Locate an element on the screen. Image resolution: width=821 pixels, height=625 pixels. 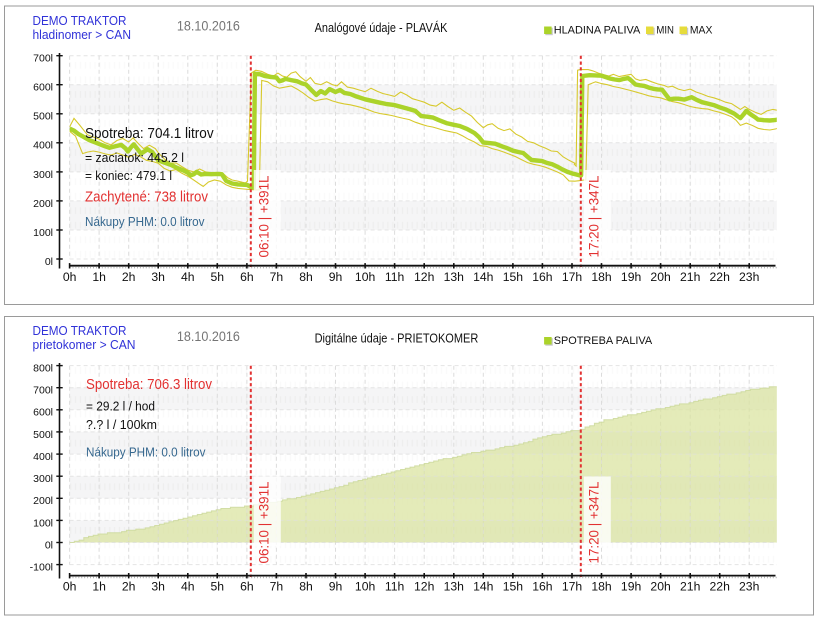
svg-text: = zaciatok: 445.2 l is located at coordinates (134, 157).